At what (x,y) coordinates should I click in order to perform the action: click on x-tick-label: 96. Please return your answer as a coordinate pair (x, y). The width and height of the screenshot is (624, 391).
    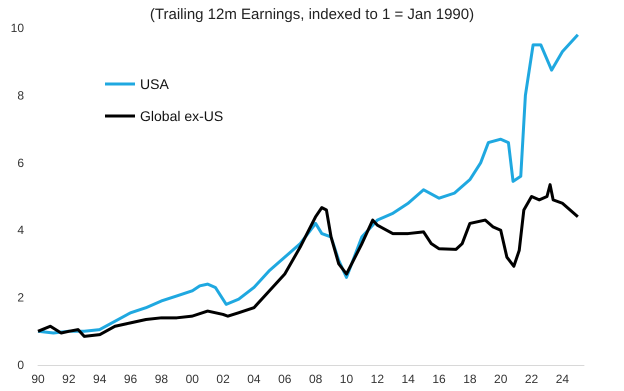
    Looking at the image, I should click on (131, 379).